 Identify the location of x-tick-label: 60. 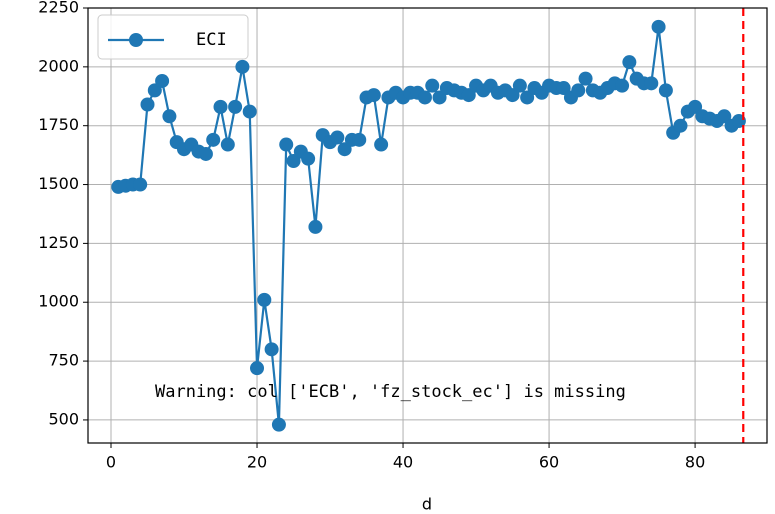
(549, 462).